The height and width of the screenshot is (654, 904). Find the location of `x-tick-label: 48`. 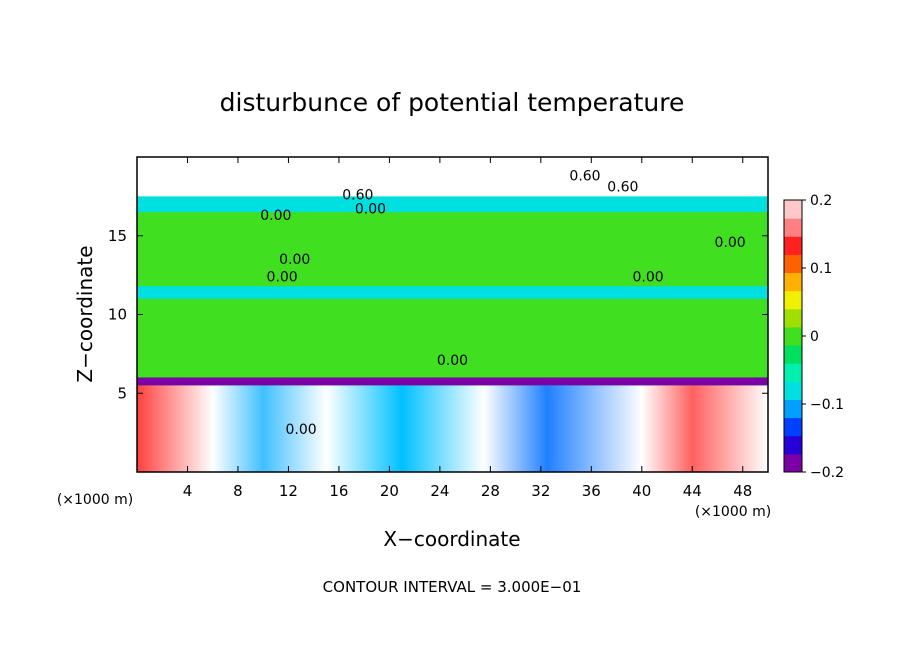

x-tick-label: 48 is located at coordinates (742, 491).